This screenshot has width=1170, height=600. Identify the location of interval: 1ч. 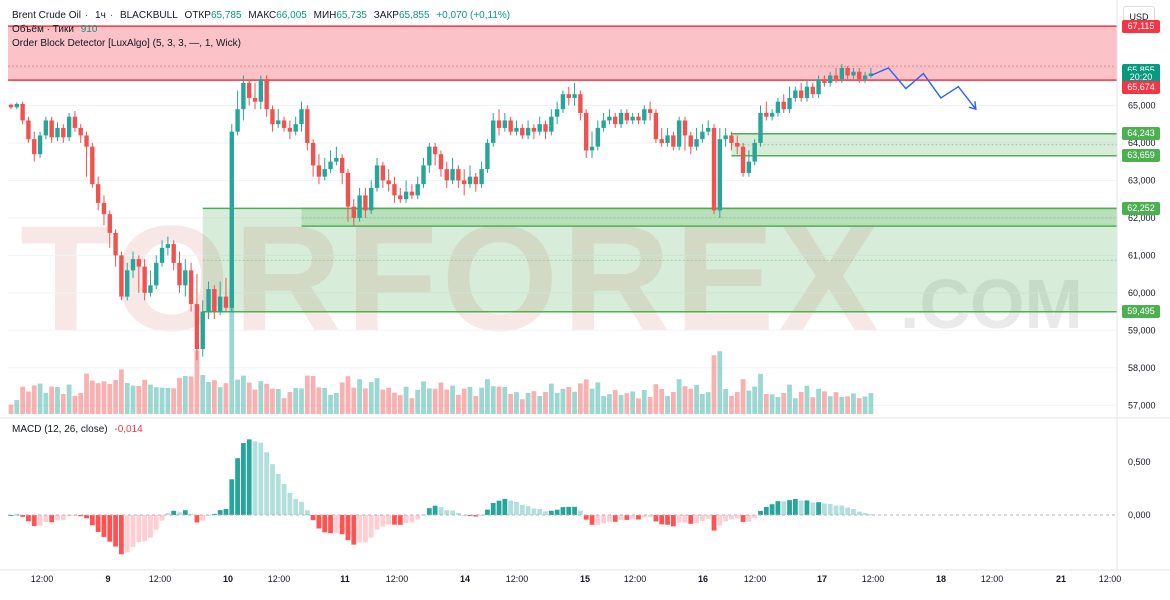
(100, 15).